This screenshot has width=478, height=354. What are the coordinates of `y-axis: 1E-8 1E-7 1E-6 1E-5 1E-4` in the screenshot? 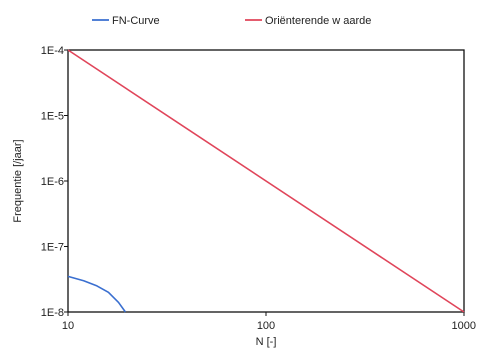 It's located at (54, 182).